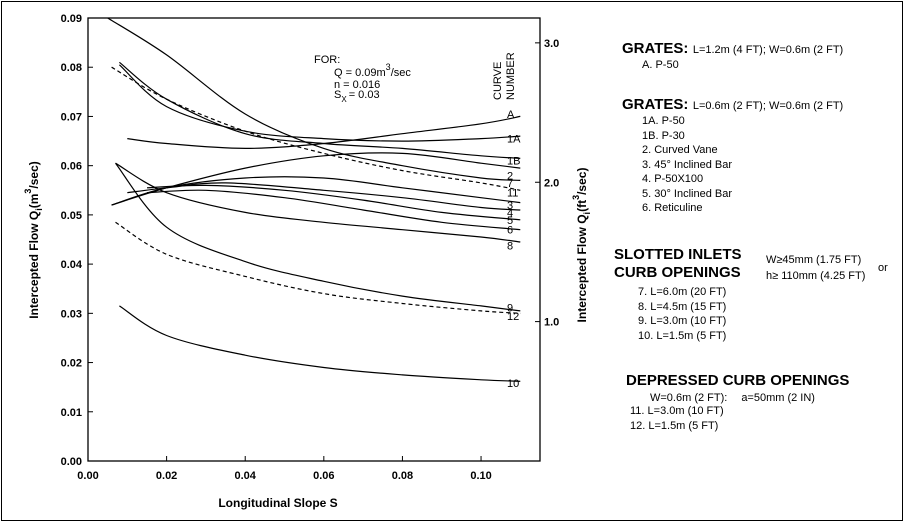 The image size is (906, 524). What do you see at coordinates (510, 308) in the screenshot?
I see `curve-end-label: 9` at bounding box center [510, 308].